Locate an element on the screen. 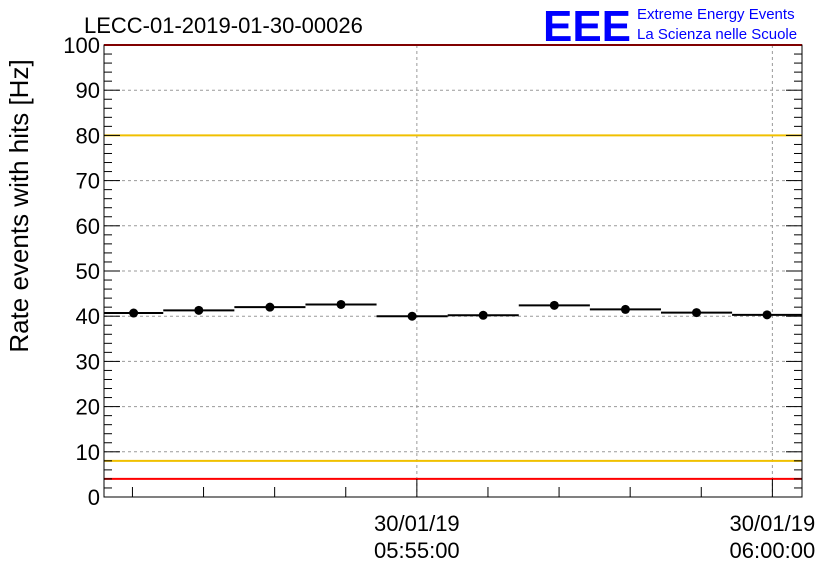  y-tick-label: 40 is located at coordinates (88, 316).